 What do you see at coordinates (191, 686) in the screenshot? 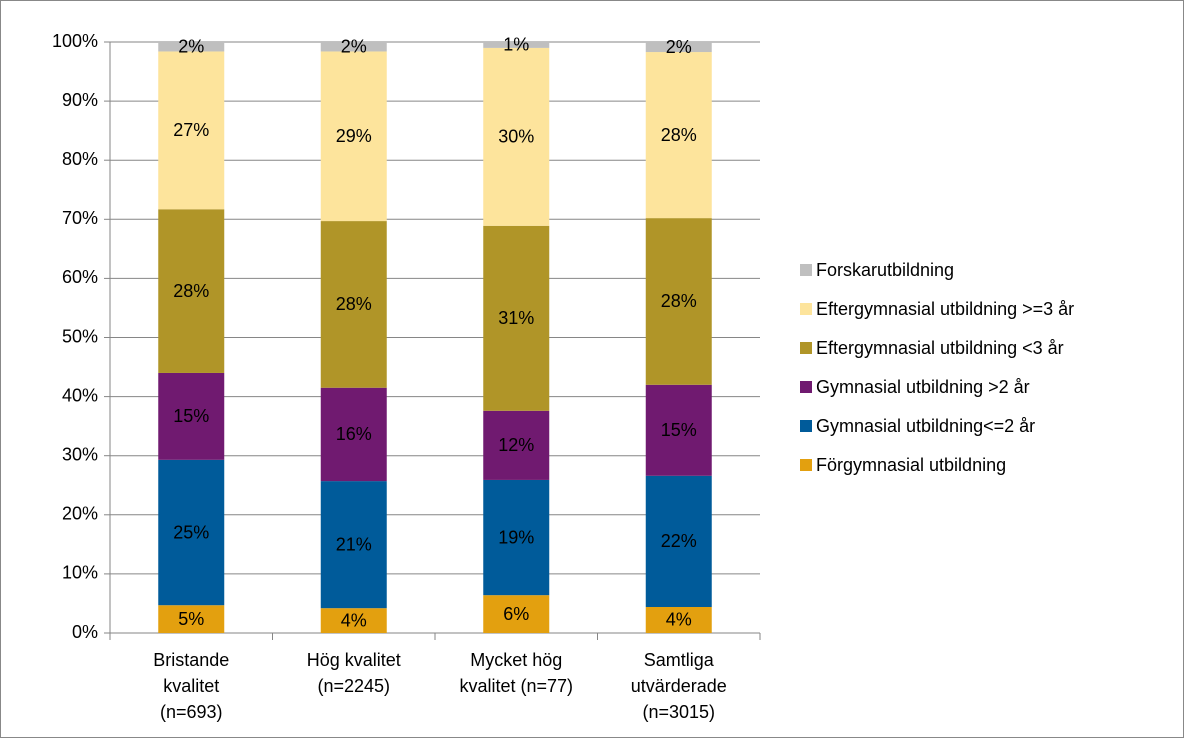
I see `x-tick-label: kvalitet` at bounding box center [191, 686].